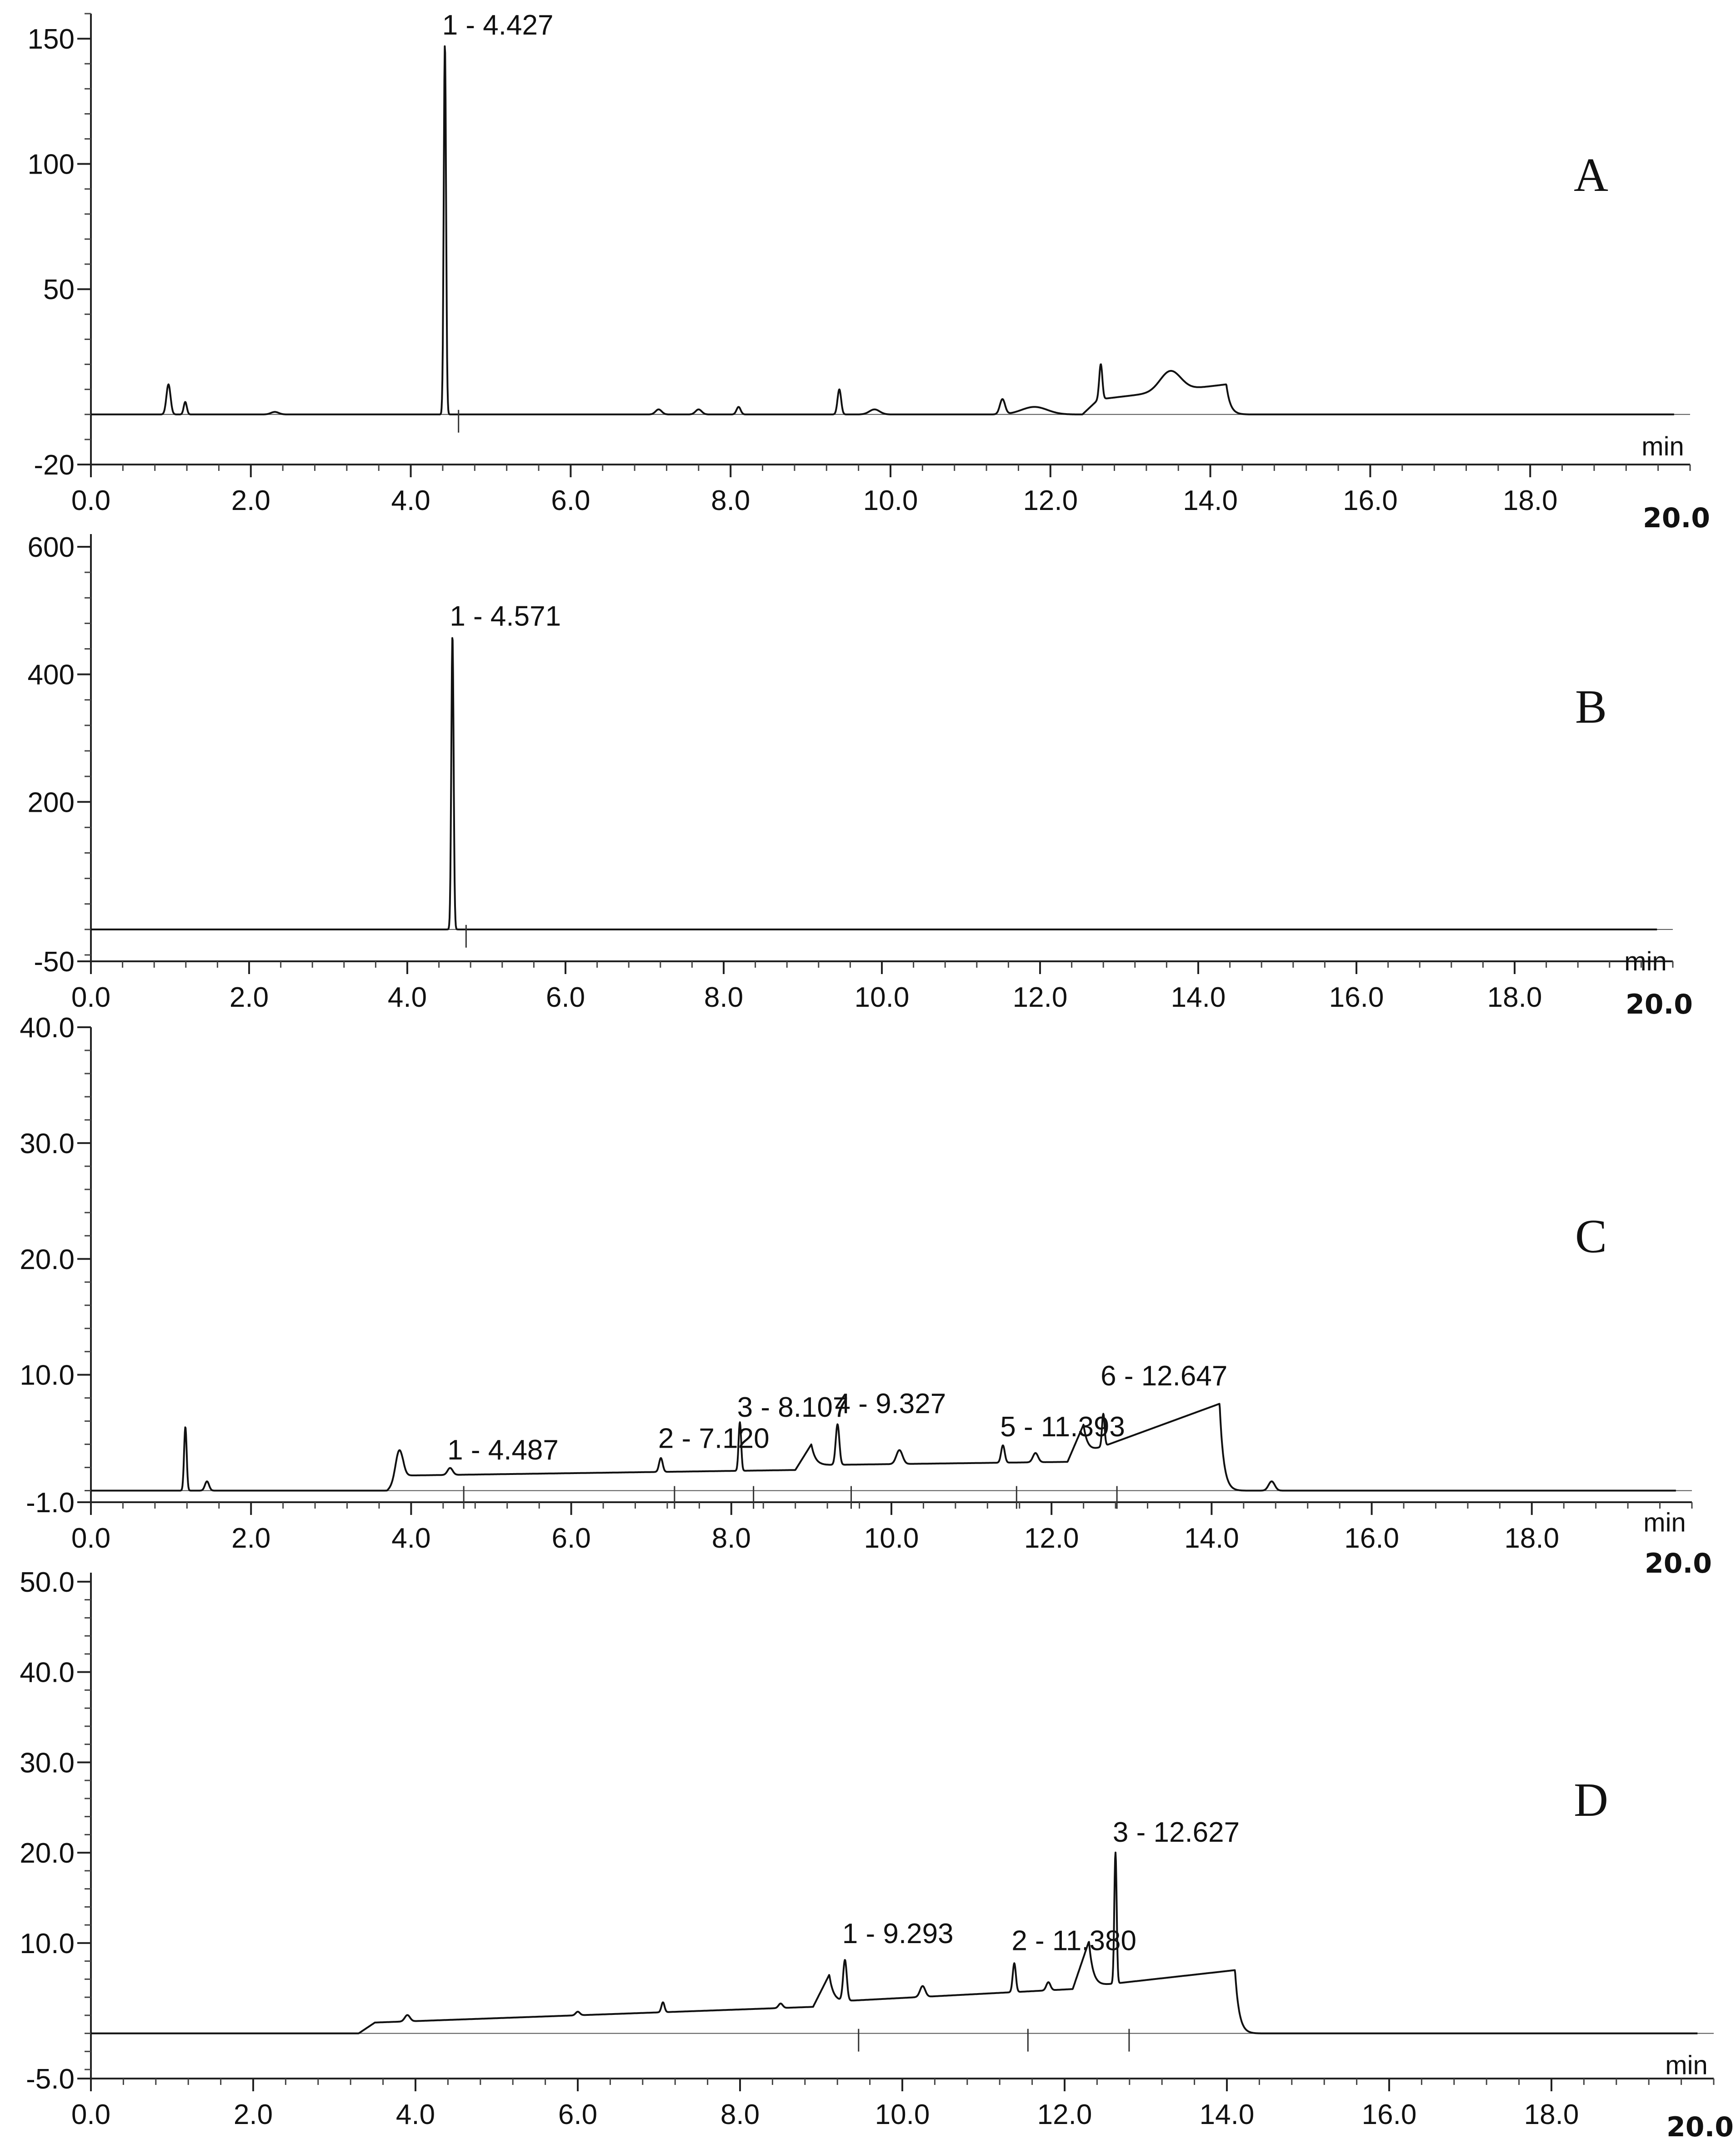 This screenshot has height=2149, width=1736. I want to click on y-tick-label: 400, so click(51, 675).